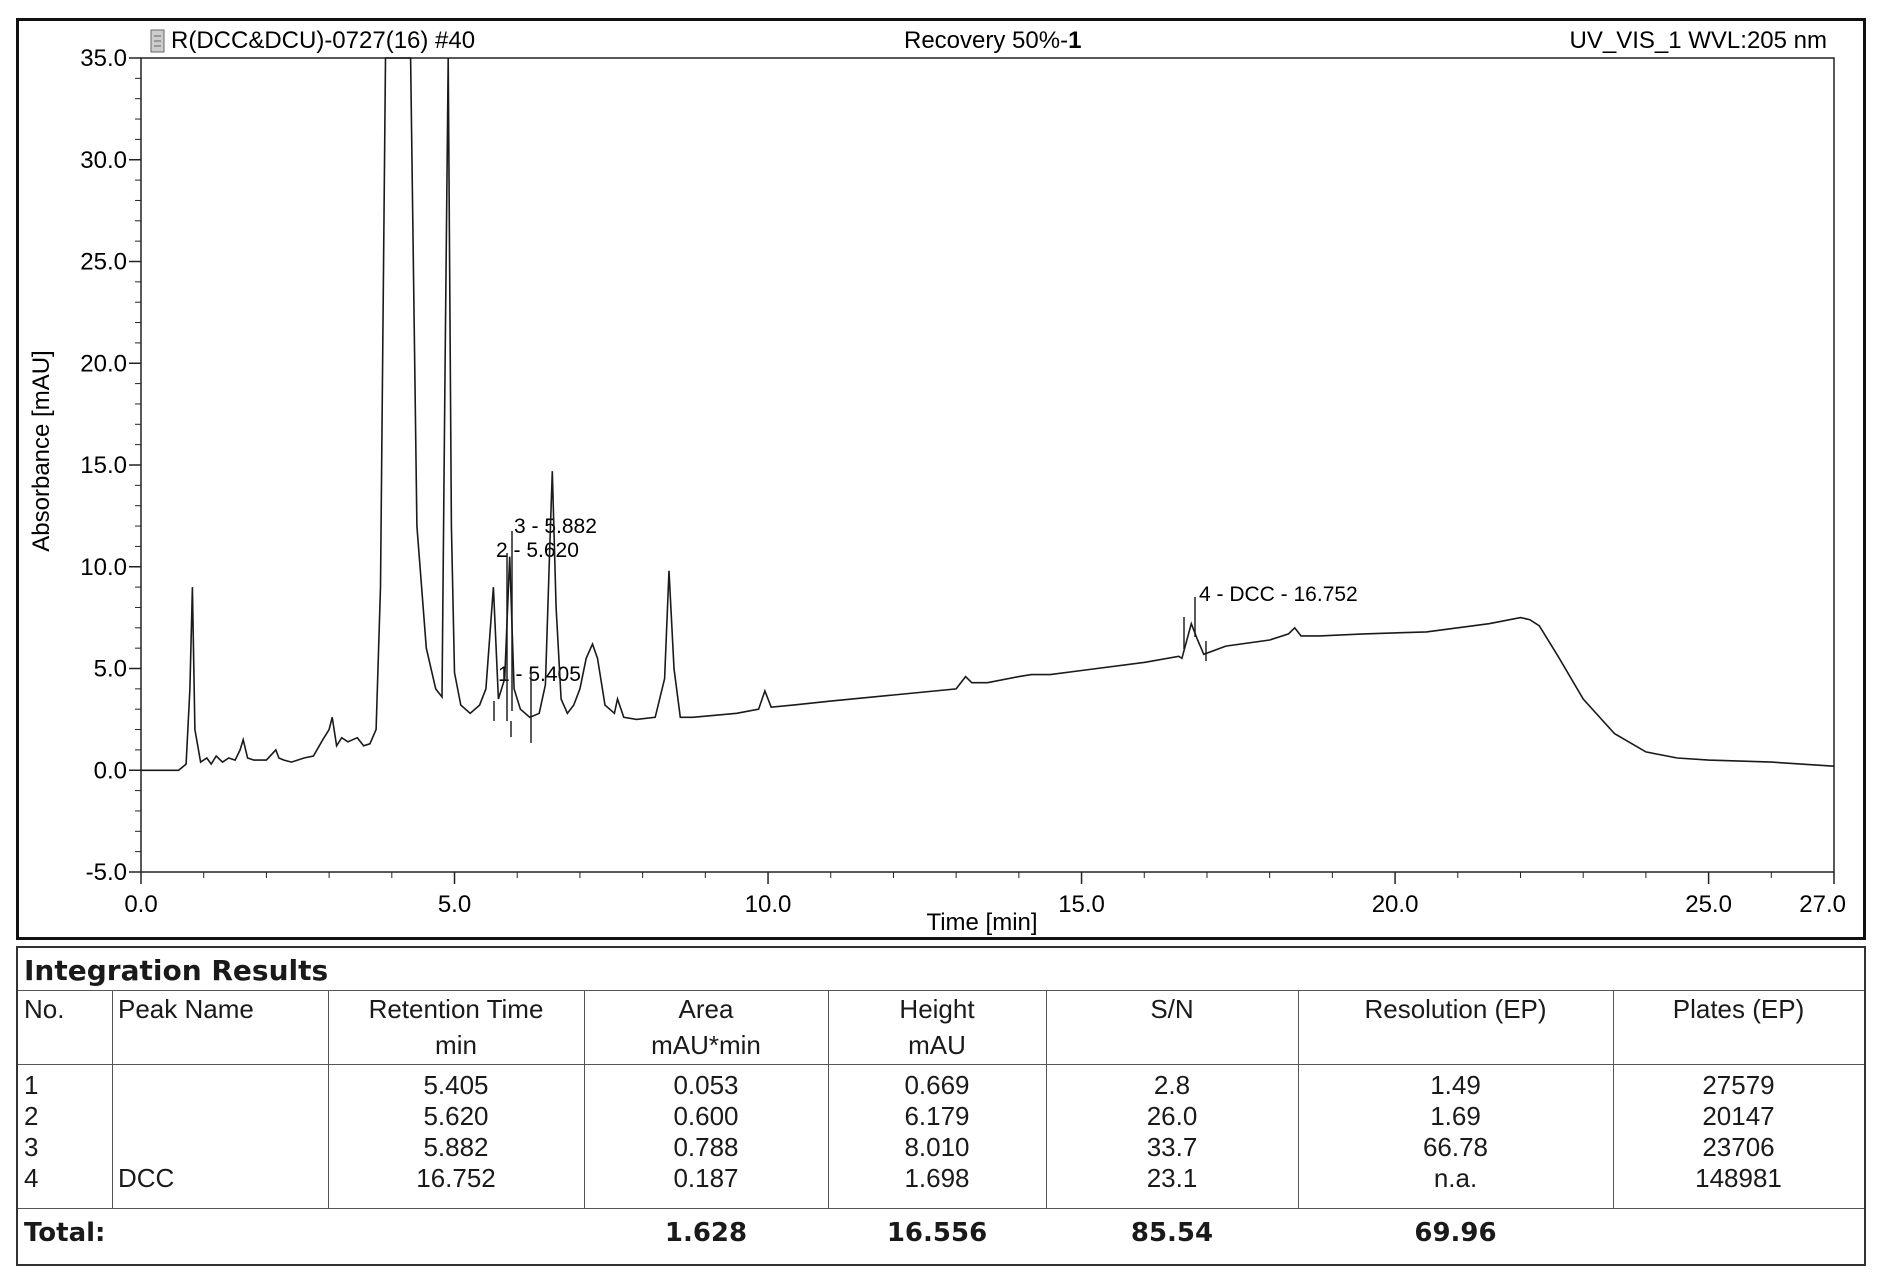 Image resolution: width=1883 pixels, height=1278 pixels. What do you see at coordinates (937, 1233) in the screenshot?
I see `table-total-cell: 16.556` at bounding box center [937, 1233].